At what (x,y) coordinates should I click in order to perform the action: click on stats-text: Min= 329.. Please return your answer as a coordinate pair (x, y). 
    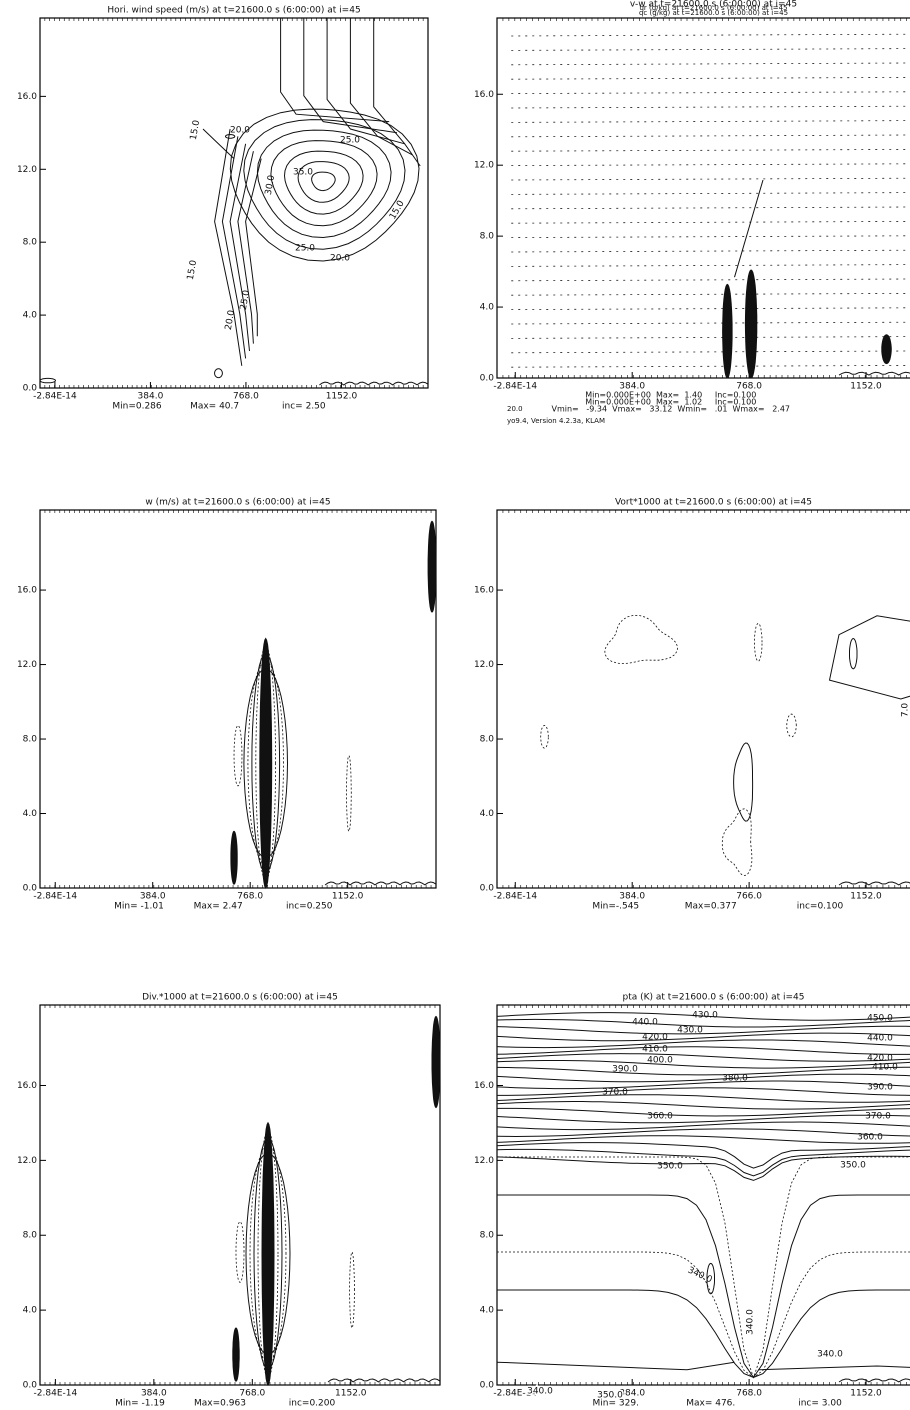
    Looking at the image, I should click on (616, 1404).